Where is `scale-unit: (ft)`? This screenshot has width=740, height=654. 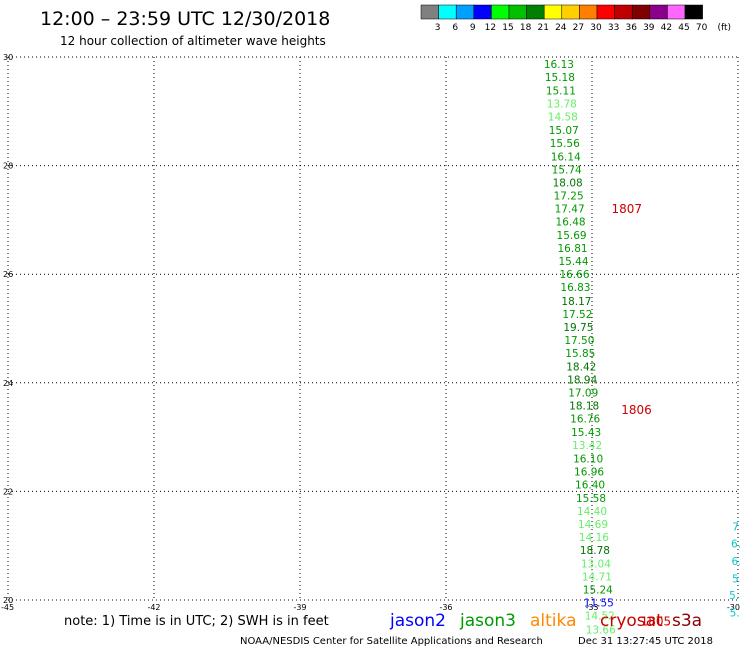 scale-unit: (ft) is located at coordinates (724, 28).